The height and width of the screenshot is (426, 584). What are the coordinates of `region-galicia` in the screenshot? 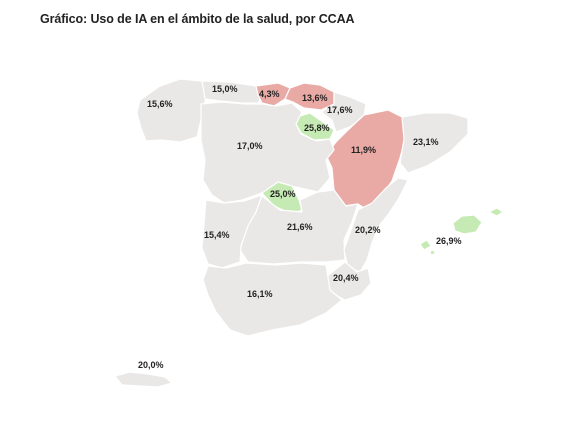 It's located at (171, 110).